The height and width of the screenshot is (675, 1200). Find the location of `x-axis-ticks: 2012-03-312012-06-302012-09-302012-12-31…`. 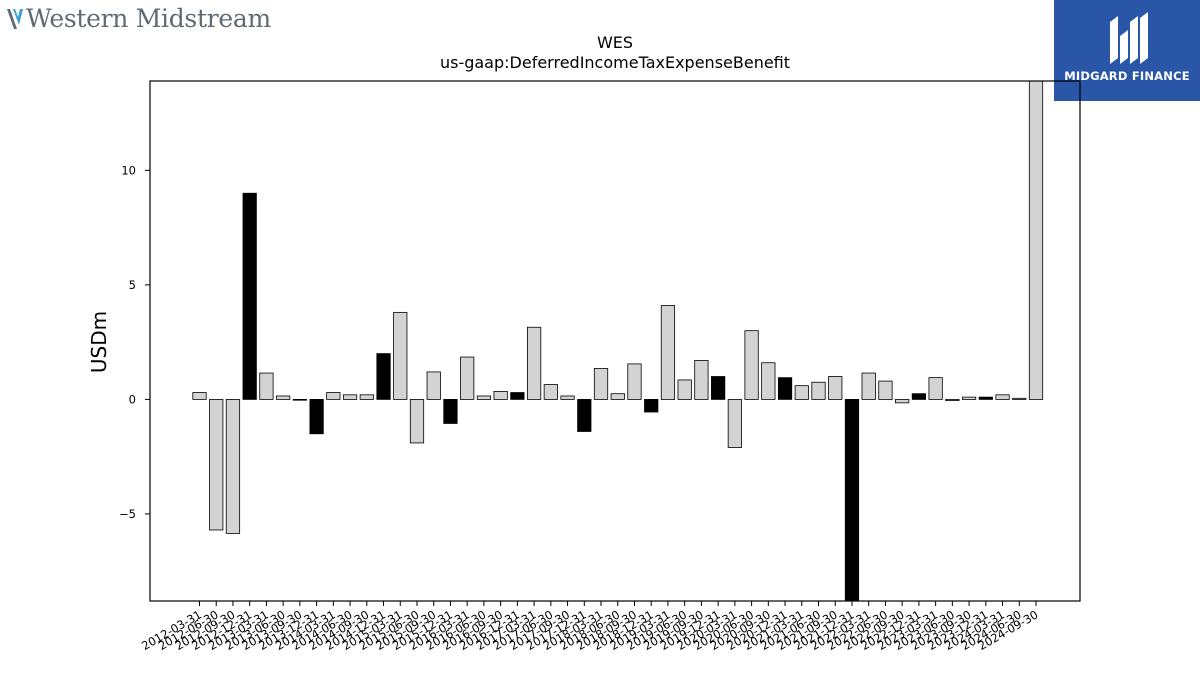

x-axis-ticks: 2012-03-312012-06-302012-09-302012-12-31… is located at coordinates (590, 627).